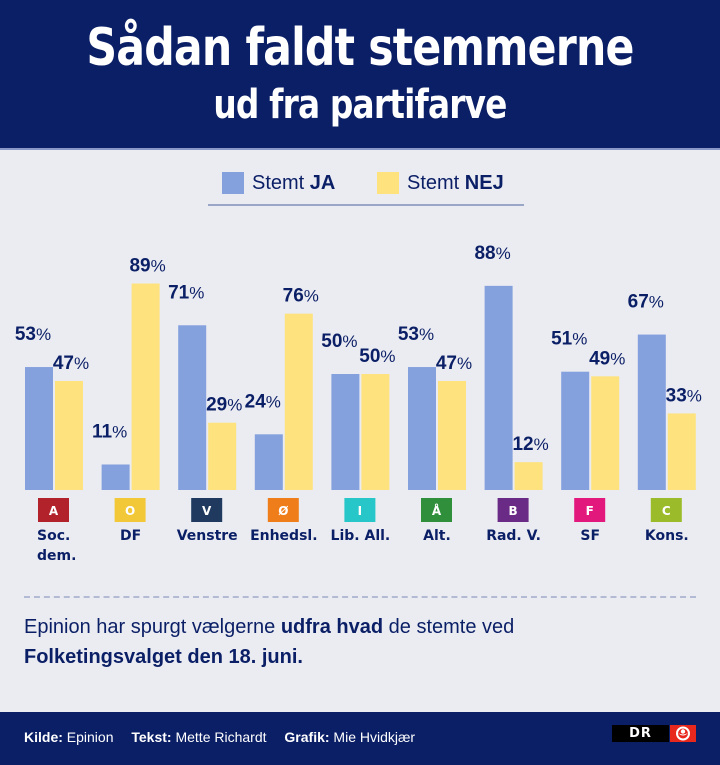 This screenshot has height=765, width=720. I want to click on title-line-1: Sådan faldt stemmerne, so click(360, 48).